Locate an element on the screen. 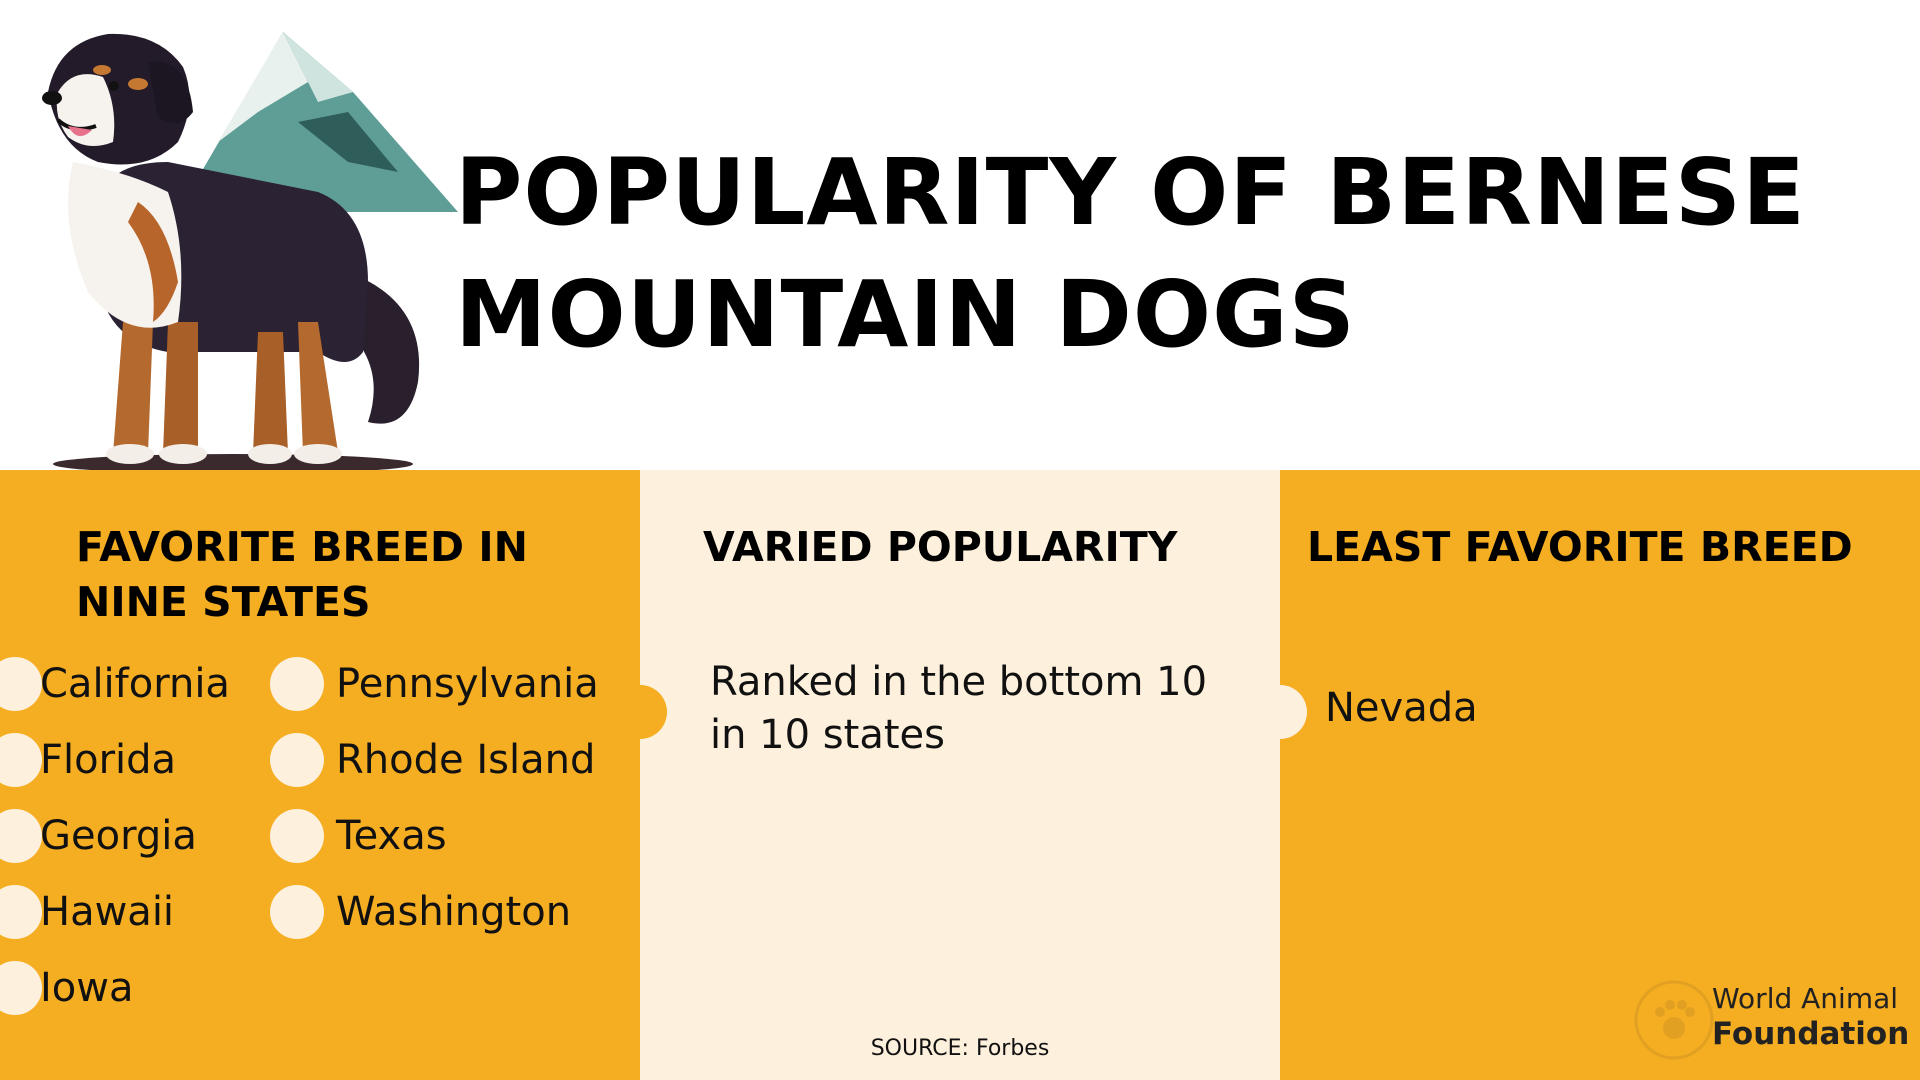 This screenshot has height=1080, width=1920. state-item: Florida is located at coordinates (88, 760).